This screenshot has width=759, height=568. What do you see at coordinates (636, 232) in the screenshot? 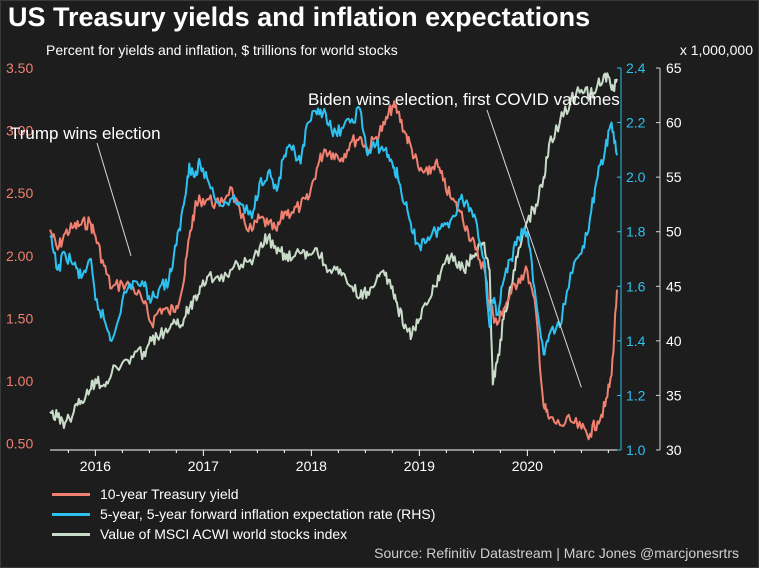
I see `rhs-inflation-tick-label: 1.8` at bounding box center [636, 232].